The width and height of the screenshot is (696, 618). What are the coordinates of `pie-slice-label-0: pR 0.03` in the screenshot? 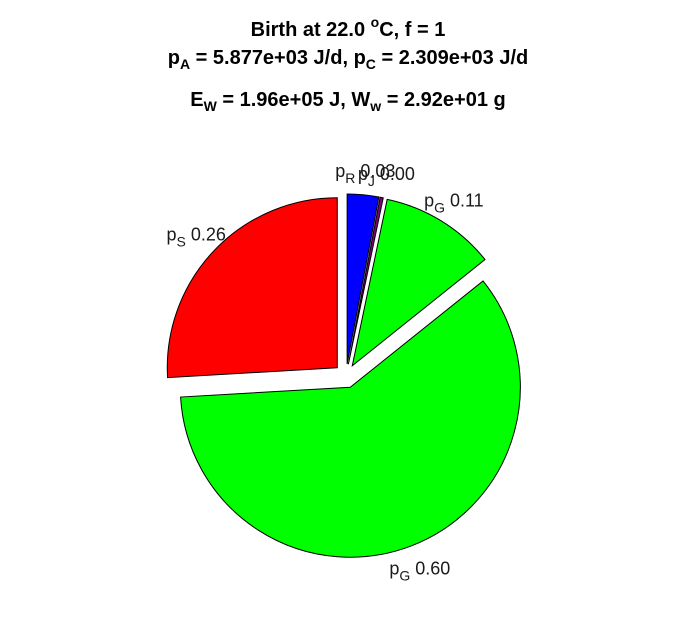 It's located at (365, 173).